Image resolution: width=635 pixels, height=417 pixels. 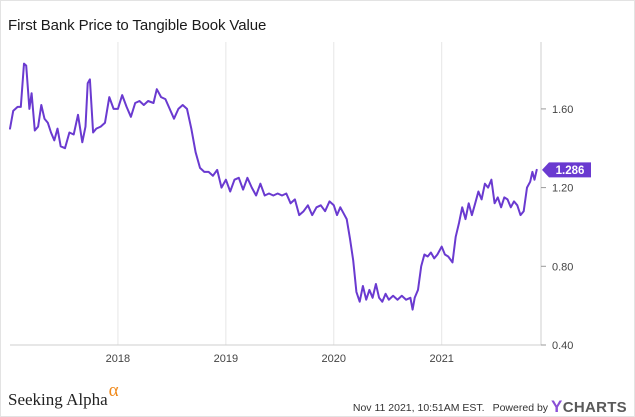 What do you see at coordinates (570, 171) in the screenshot?
I see `last-value-label: 1.286` at bounding box center [570, 171].